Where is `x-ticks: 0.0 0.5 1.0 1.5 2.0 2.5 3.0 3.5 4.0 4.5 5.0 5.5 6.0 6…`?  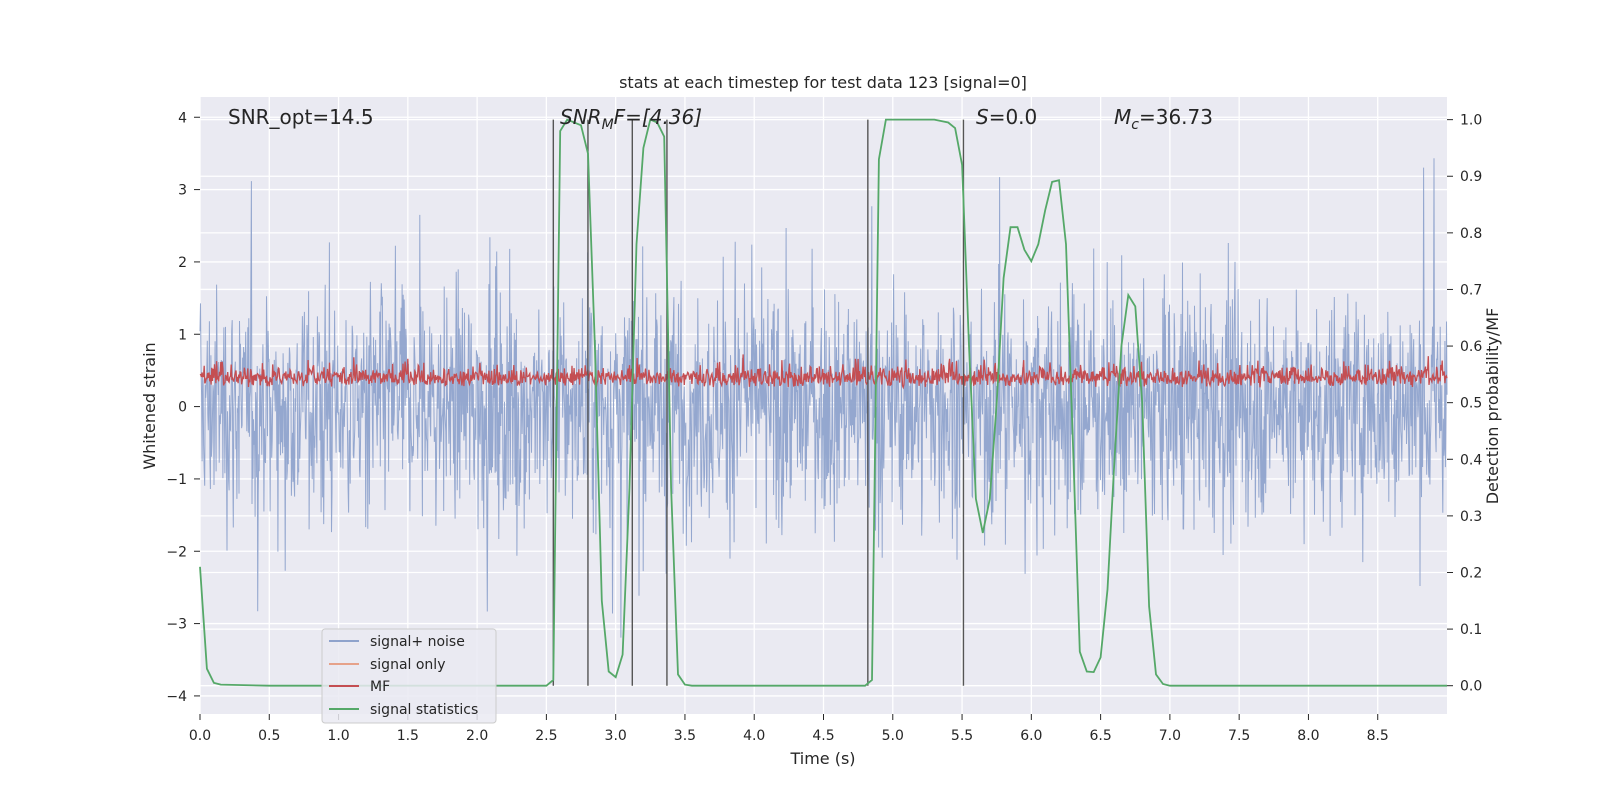
x-ticks: 0.0 0.5 1.0 1.5 2.0 2.5 3.0 3.5 4.0 4.5 5.0 5.5 6.0 6… is located at coordinates (789, 729).